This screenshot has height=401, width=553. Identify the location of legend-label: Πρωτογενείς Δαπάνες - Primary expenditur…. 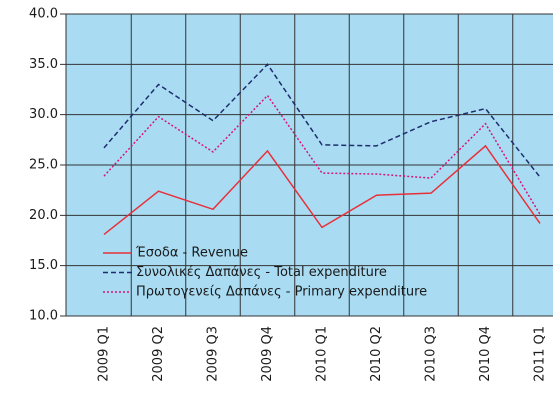
(281, 292).